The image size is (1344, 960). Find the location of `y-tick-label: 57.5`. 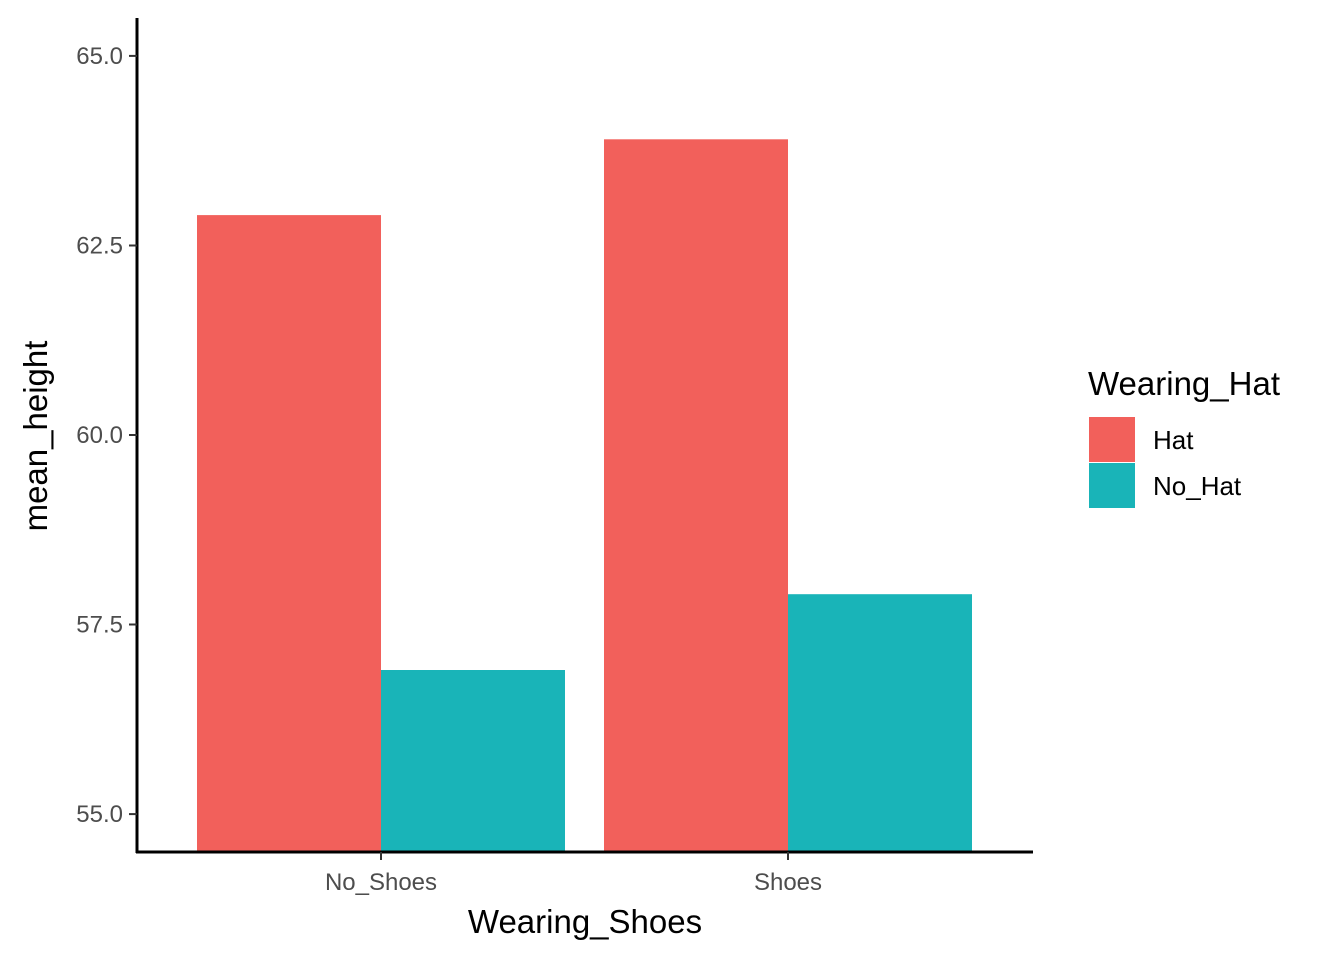

y-tick-label: 57.5 is located at coordinates (99, 625).